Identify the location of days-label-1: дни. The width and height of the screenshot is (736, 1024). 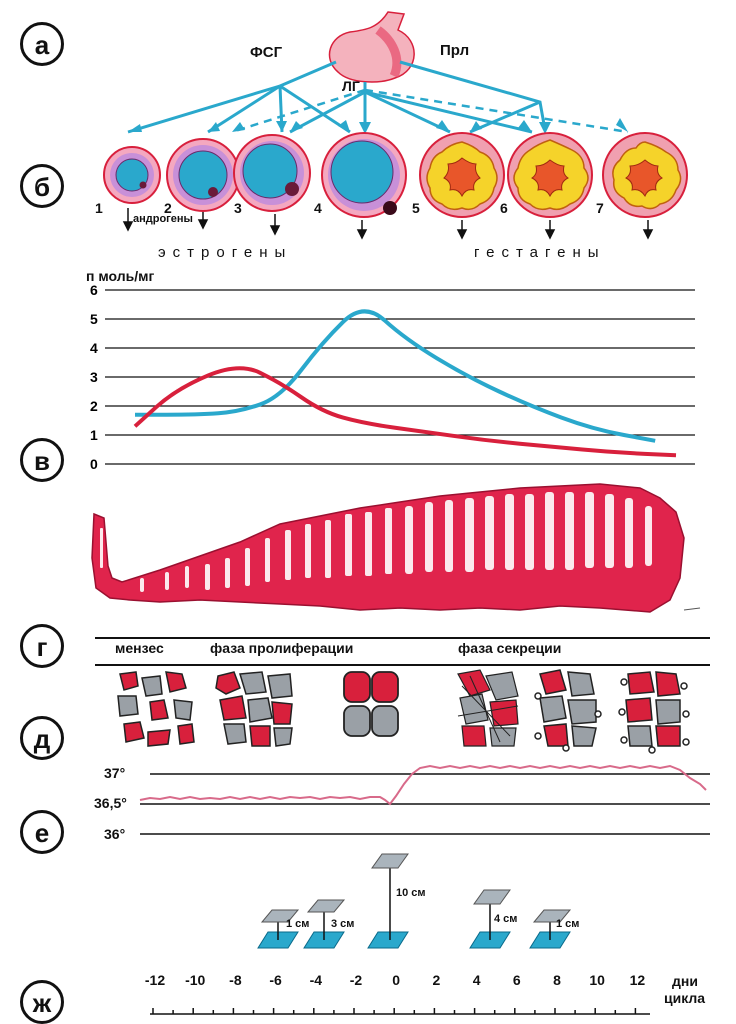
(685, 981).